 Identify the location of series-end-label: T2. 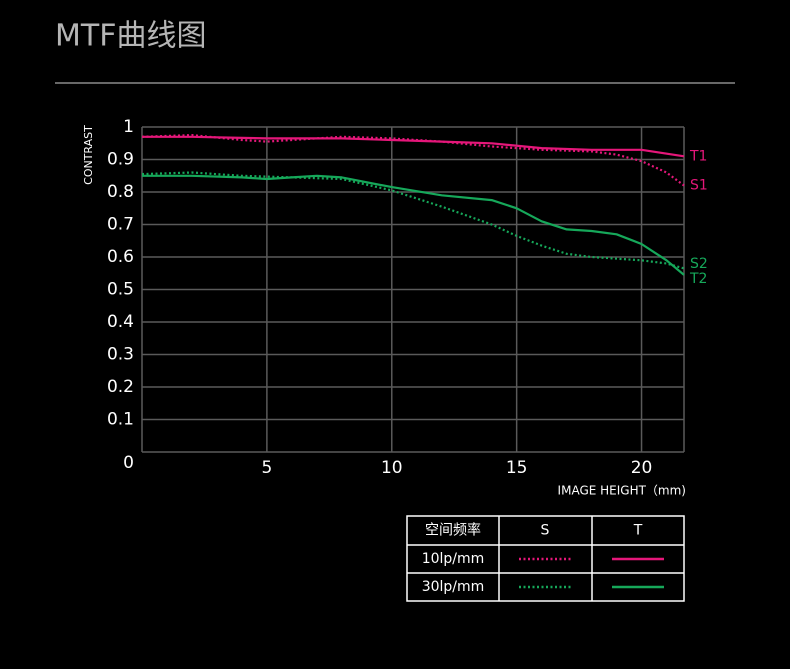
(698, 279).